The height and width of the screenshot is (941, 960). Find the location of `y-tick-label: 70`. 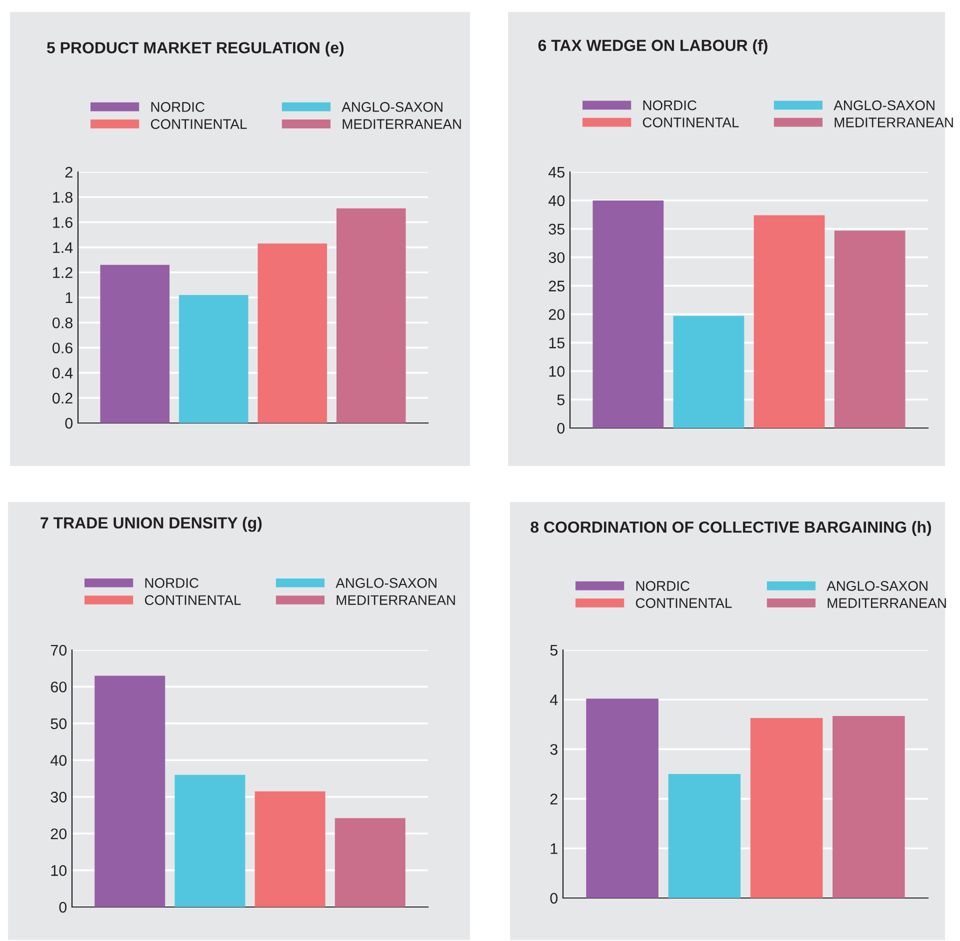

y-tick-label: 70 is located at coordinates (58, 650).